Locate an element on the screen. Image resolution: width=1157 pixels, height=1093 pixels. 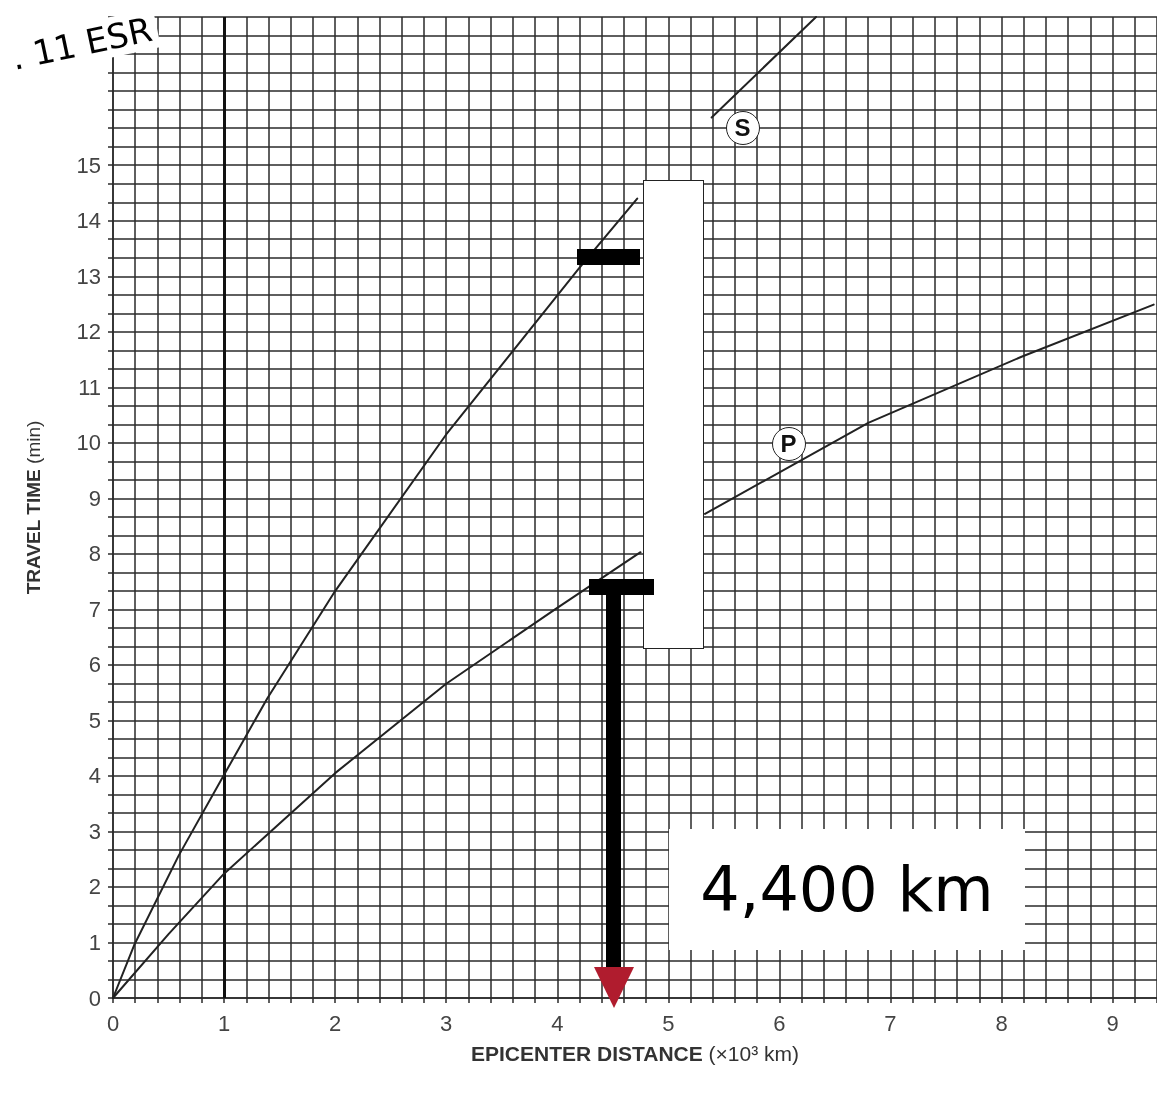
y-tick-label: 9 is located at coordinates (94, 498).